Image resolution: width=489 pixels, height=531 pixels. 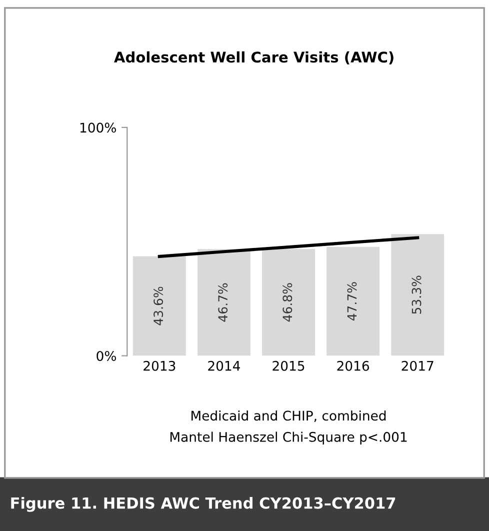 I want to click on text: Medicaid and CHIP, combined, so click(x=289, y=416).